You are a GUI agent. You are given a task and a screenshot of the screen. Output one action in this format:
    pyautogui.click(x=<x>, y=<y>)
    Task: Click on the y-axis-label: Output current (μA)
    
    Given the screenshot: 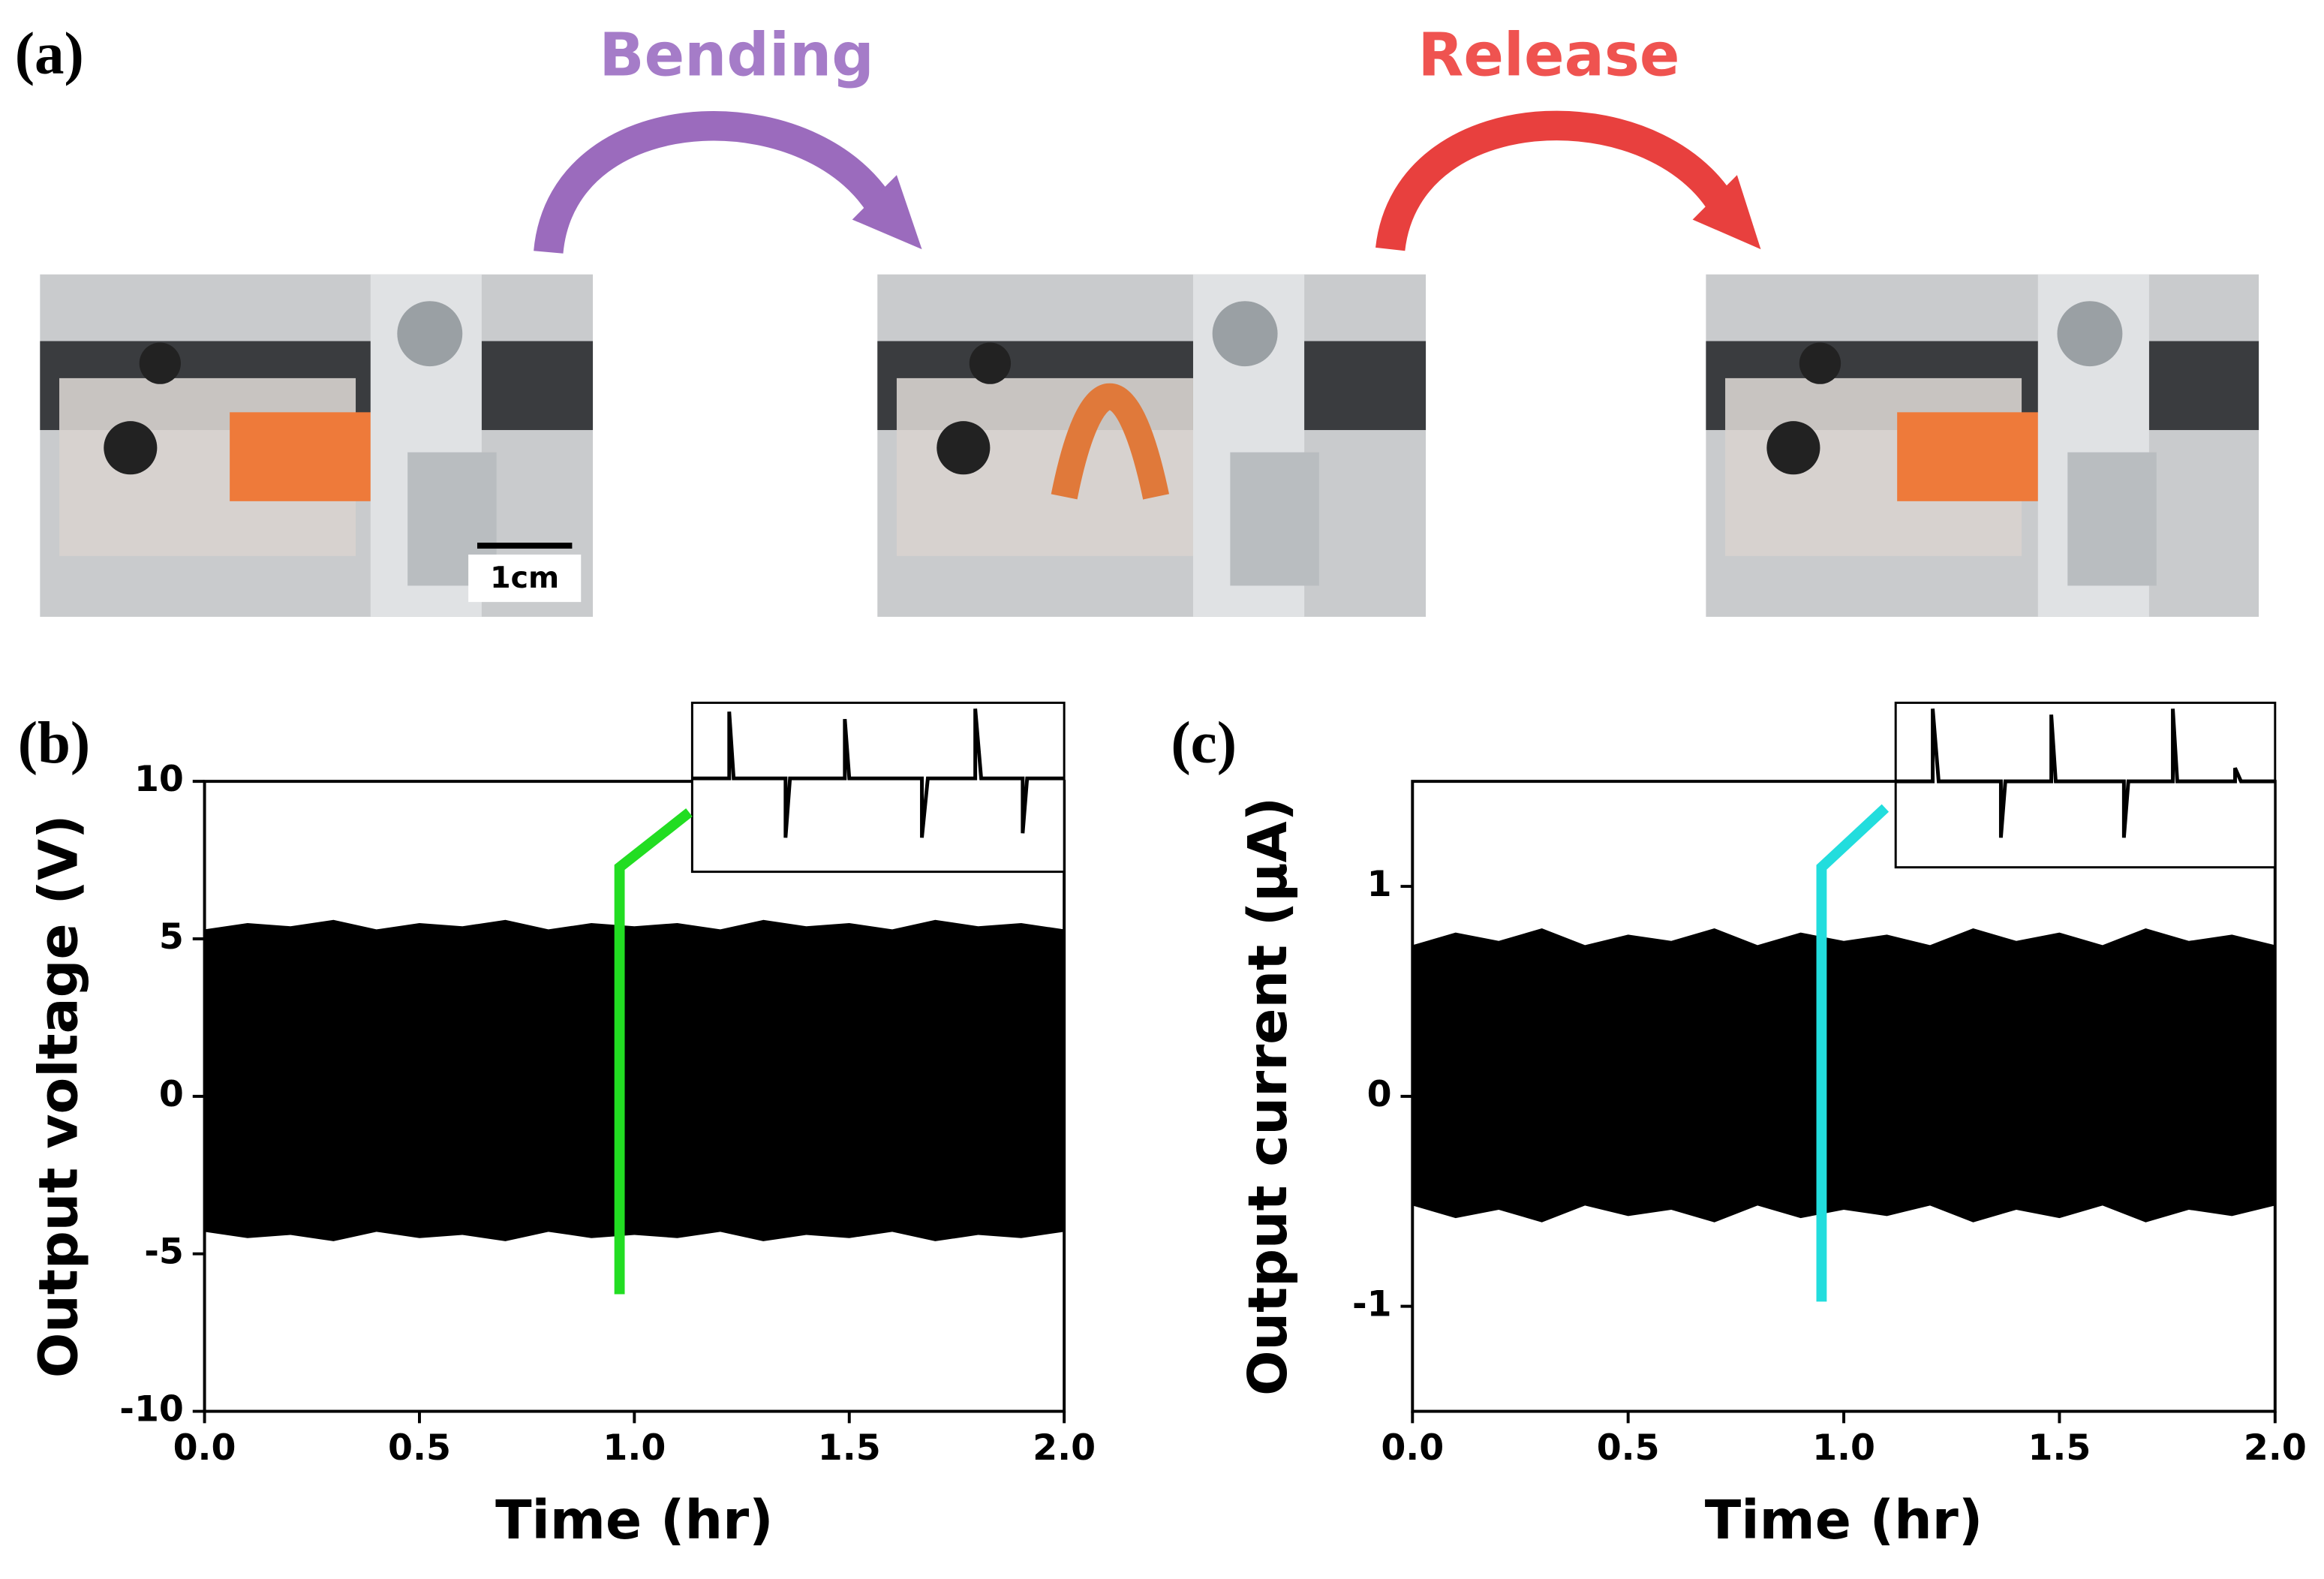 What is the action you would take?
    pyautogui.click(x=1268, y=1096)
    